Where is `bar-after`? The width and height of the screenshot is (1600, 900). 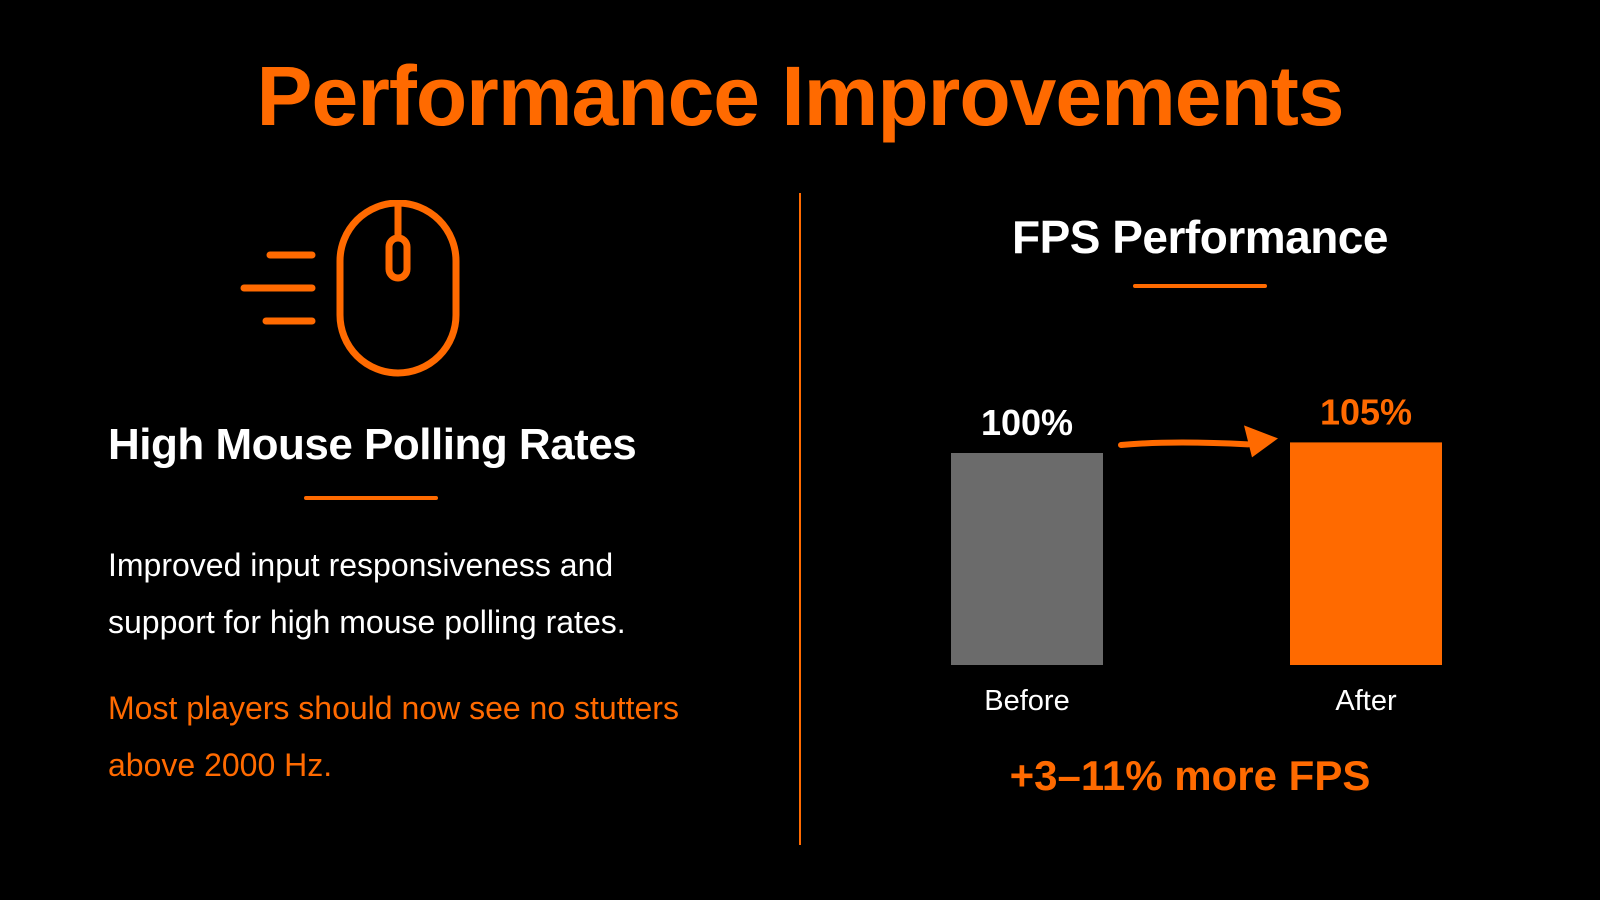 bar-after is located at coordinates (1366, 553).